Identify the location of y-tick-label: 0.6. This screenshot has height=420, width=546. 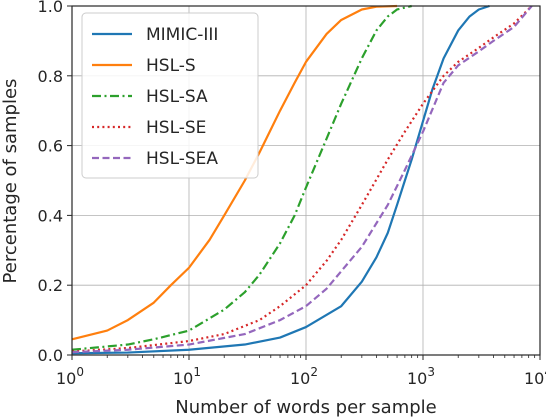
(50, 146).